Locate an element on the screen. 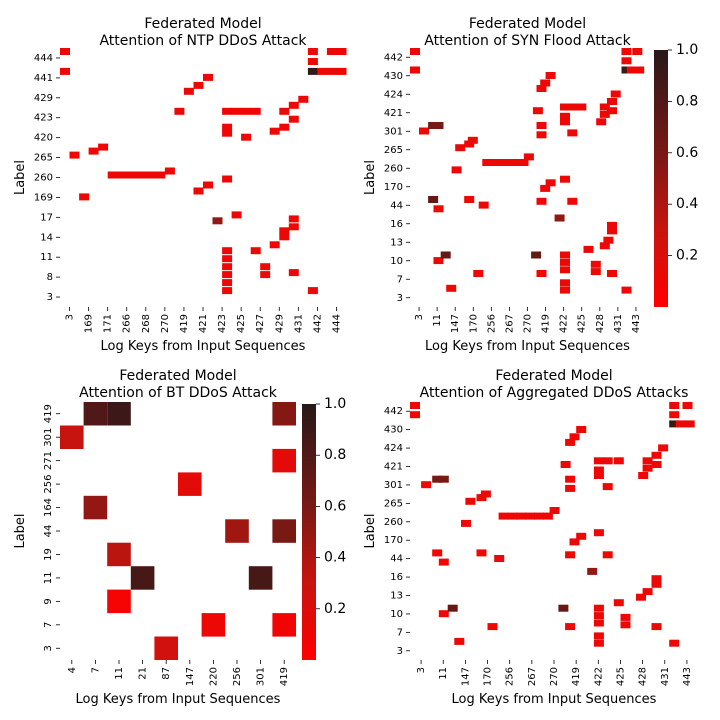 The image size is (720, 720). colorbar-tick-label: 0.8 is located at coordinates (687, 101).